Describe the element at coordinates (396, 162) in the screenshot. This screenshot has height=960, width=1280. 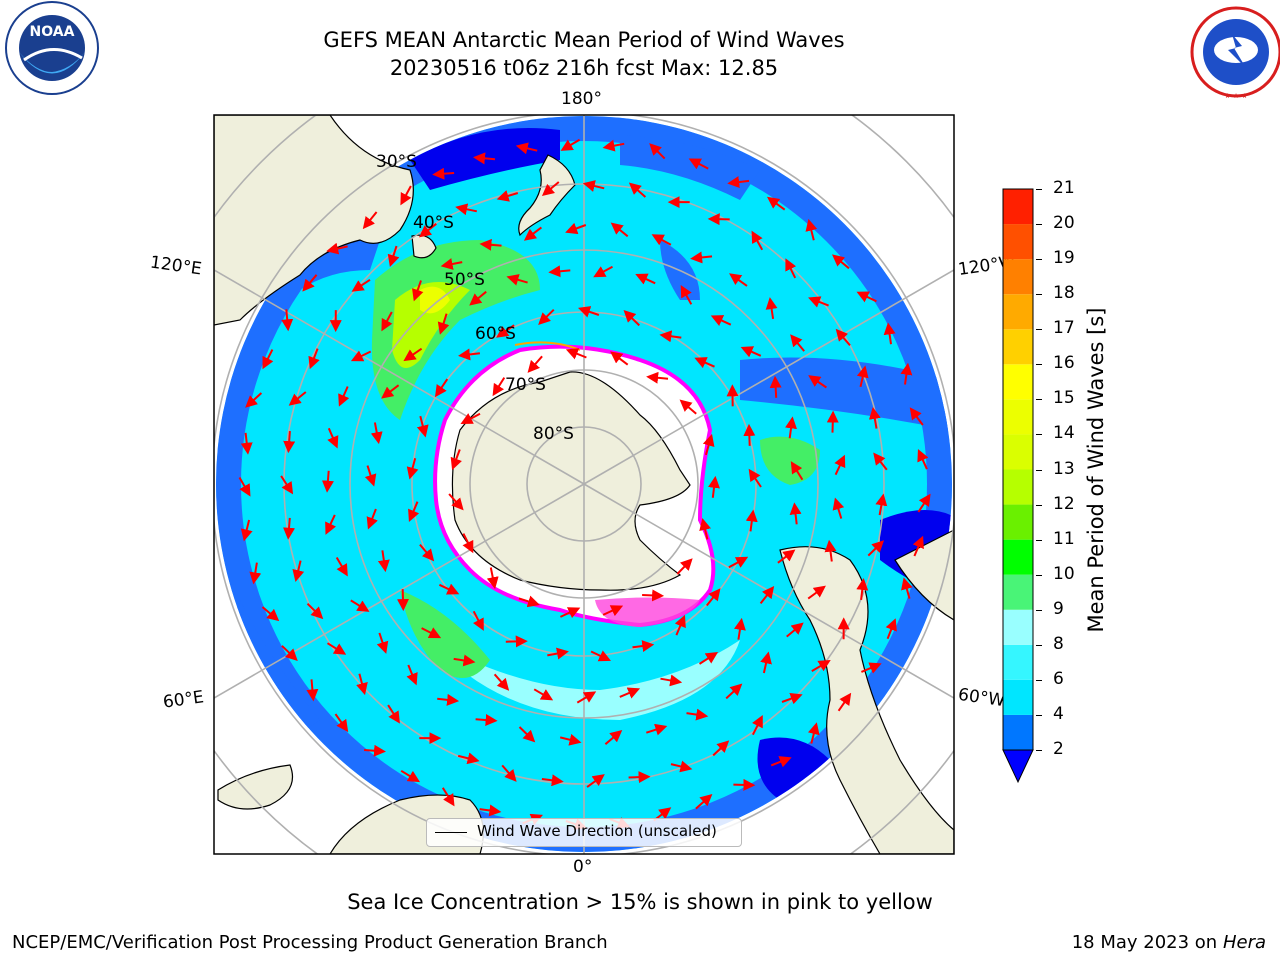
I see `lat-label-30s: 30°S` at that location.